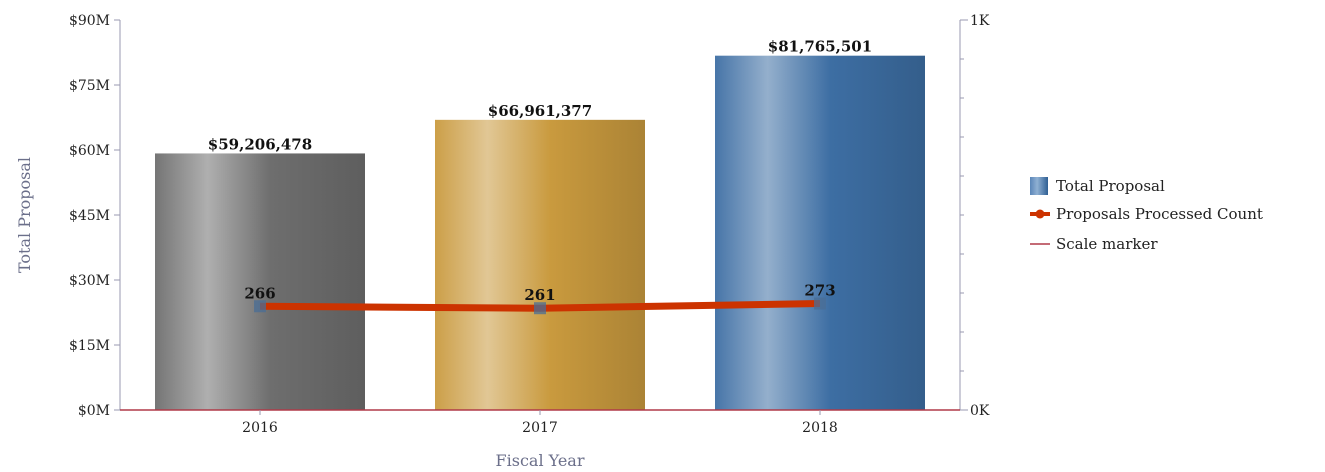 The width and height of the screenshot is (1325, 472). Describe the element at coordinates (1107, 244) in the screenshot. I see `legend-label-scale-marker: Scale marker` at that location.